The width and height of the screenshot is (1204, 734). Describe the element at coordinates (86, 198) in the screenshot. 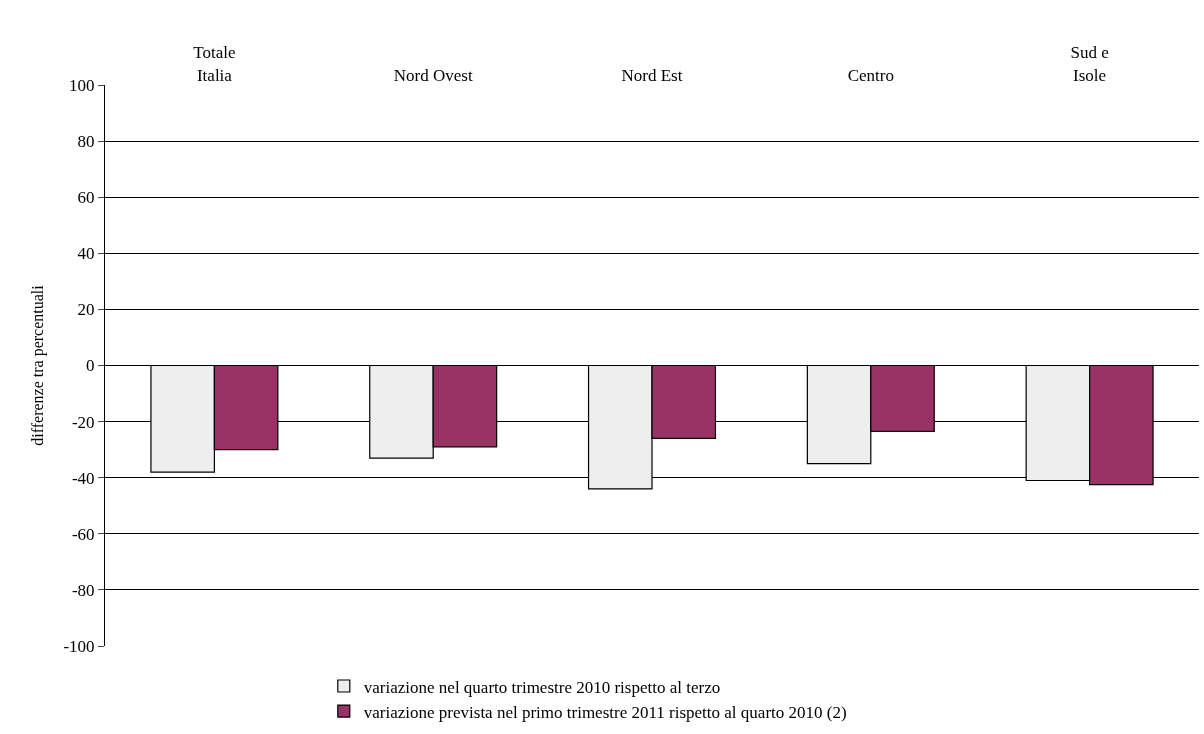

I see `y-tick-label: 60` at that location.